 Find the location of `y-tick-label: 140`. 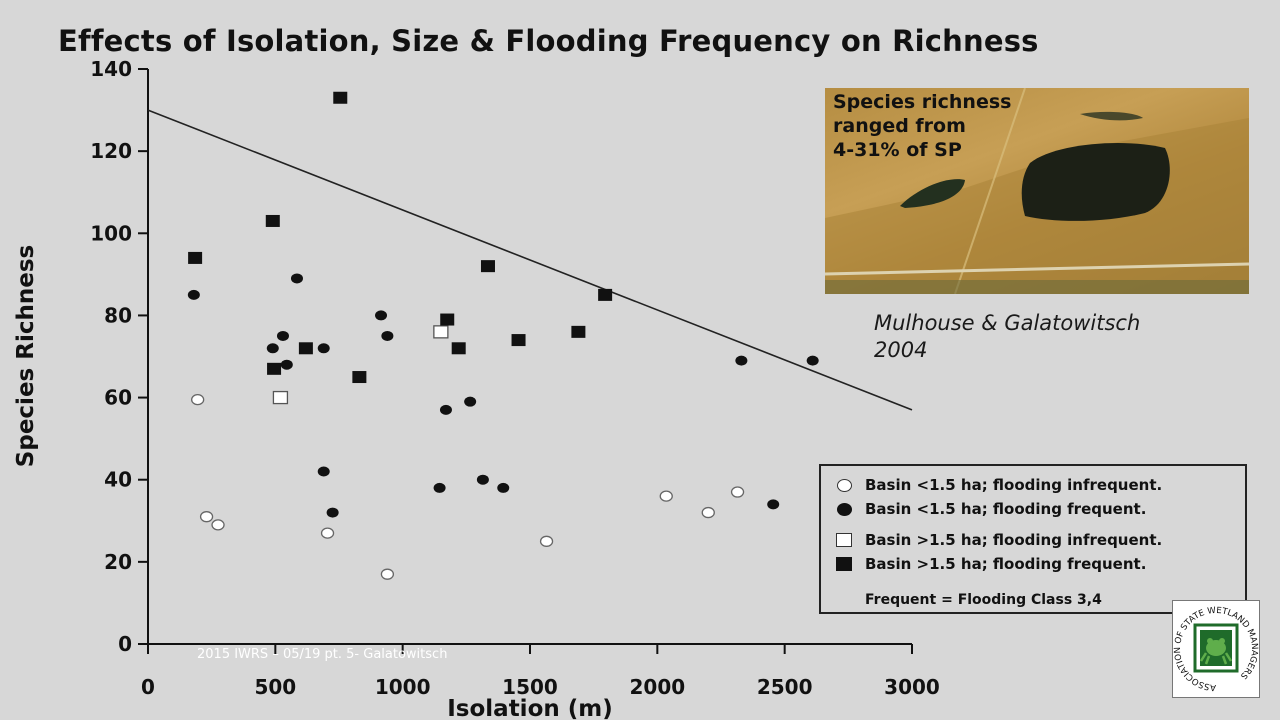

y-tick-label: 140 is located at coordinates (111, 69).